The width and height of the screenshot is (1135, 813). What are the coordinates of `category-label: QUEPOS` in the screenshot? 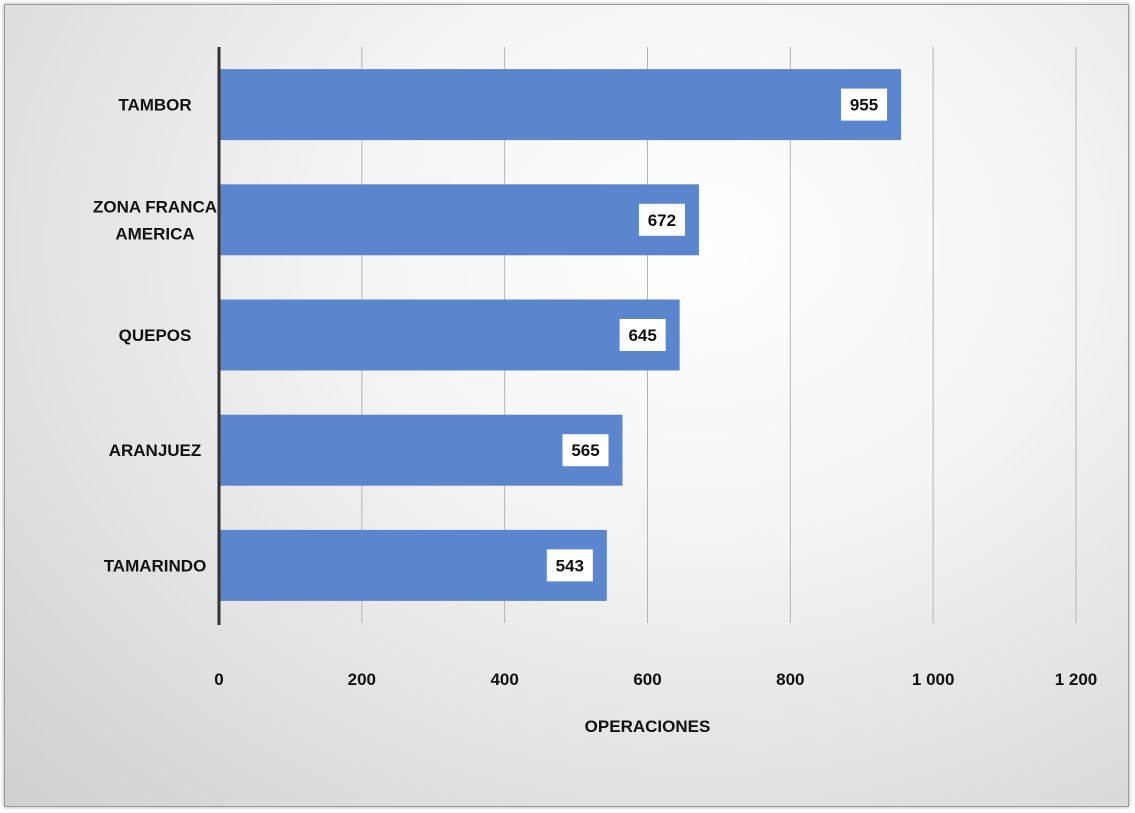 It's located at (155, 335).